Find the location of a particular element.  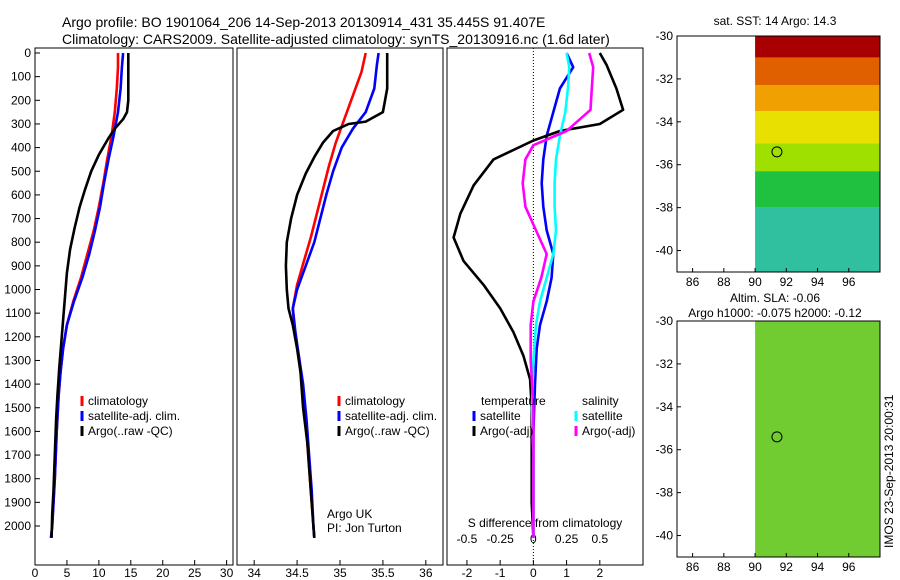

difference-t-x-tick-label: -2 is located at coordinates (467, 573).